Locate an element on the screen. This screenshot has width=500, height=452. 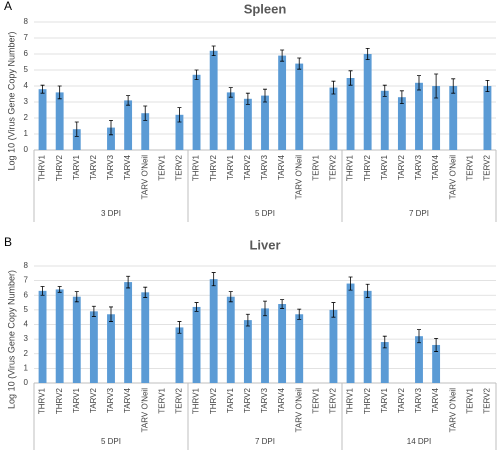
y-axis-label: Log 10 (Virus Gene Copy Number) is located at coordinates (11, 339).